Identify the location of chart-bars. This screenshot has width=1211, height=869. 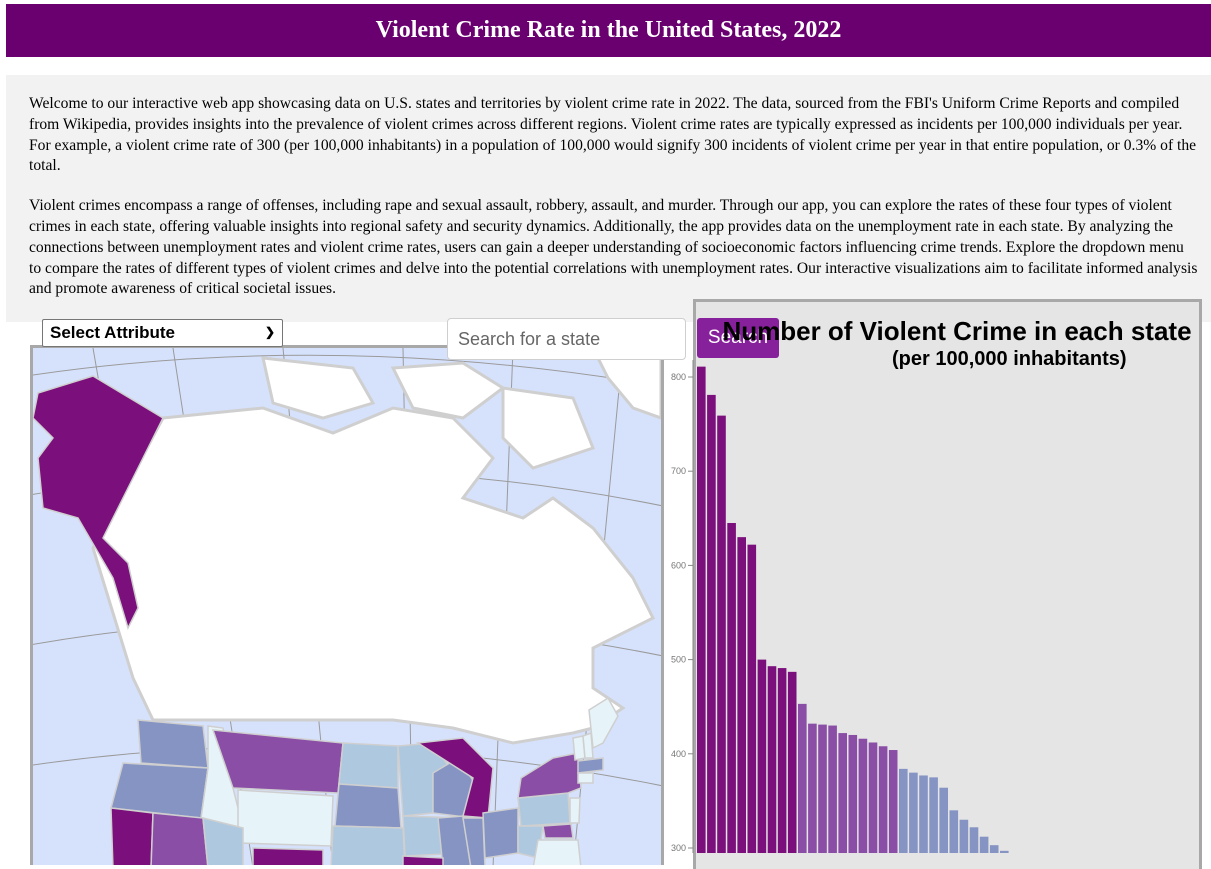
(853, 609).